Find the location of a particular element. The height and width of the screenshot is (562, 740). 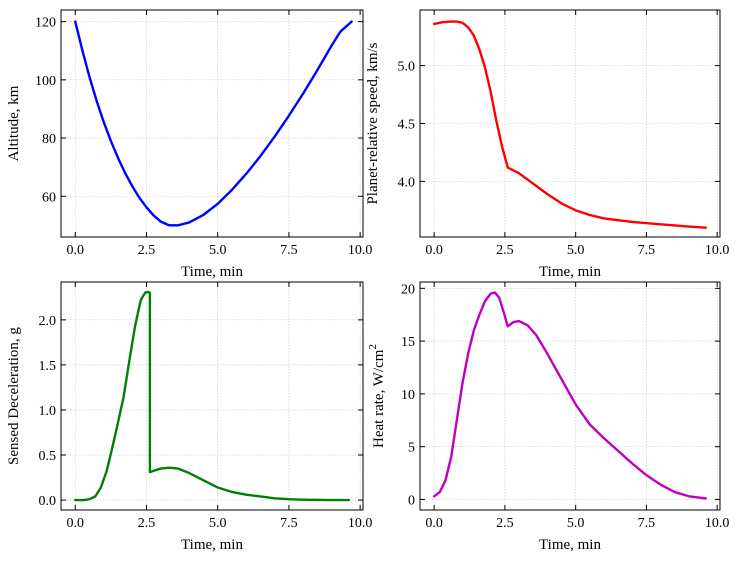

series-line-speed is located at coordinates (570, 125).